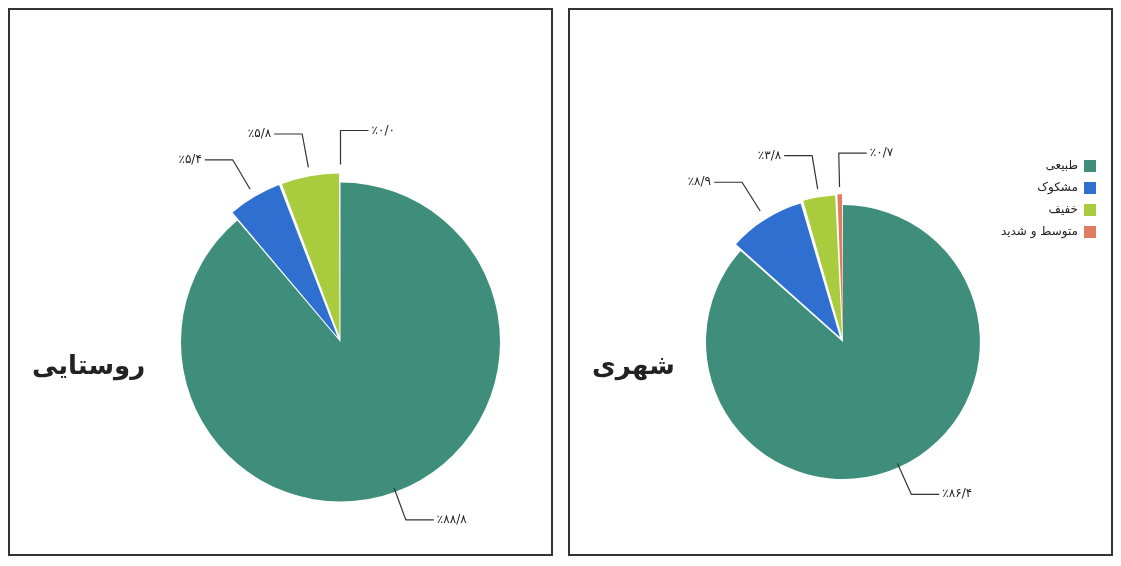 The image size is (1121, 566). I want to click on legend-label: متوسط و شدید, so click(1039, 232).